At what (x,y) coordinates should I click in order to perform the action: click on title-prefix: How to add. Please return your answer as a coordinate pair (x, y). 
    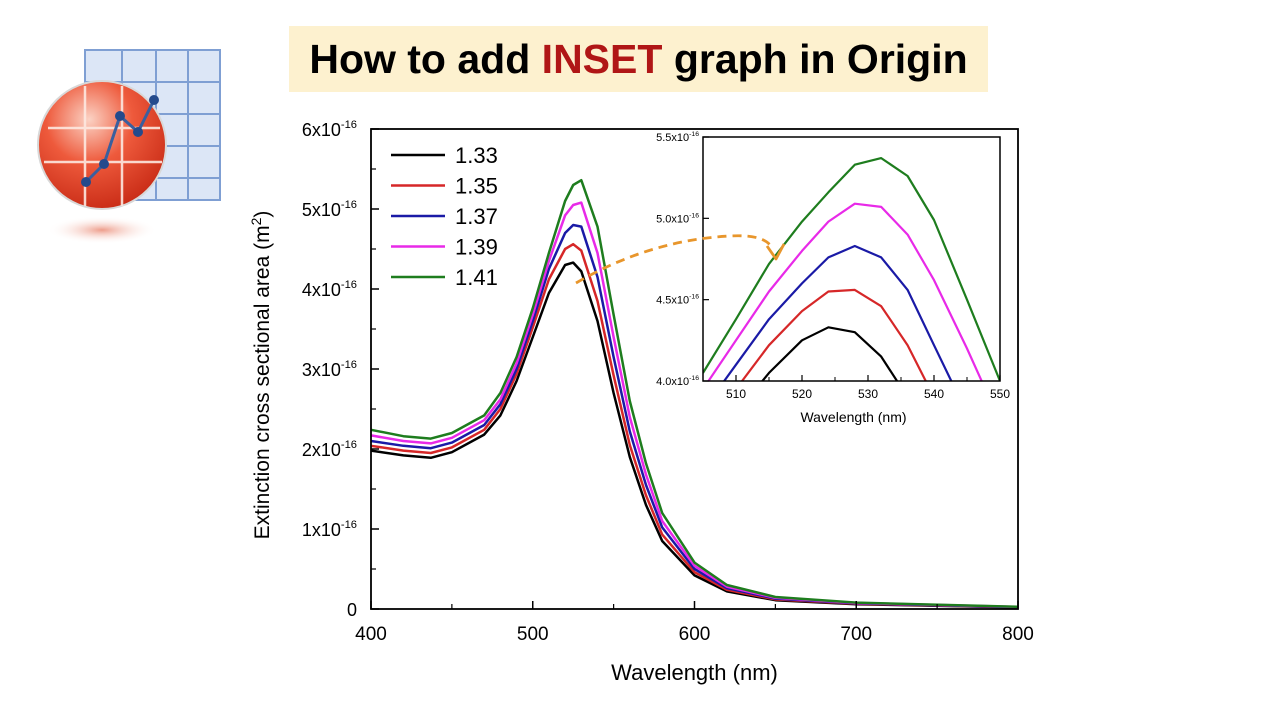
    Looking at the image, I should click on (420, 58).